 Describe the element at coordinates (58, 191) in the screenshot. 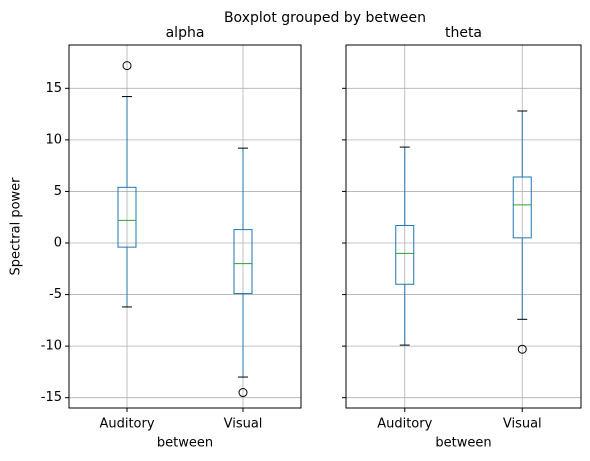

I see `y-tick-label: 5` at that location.